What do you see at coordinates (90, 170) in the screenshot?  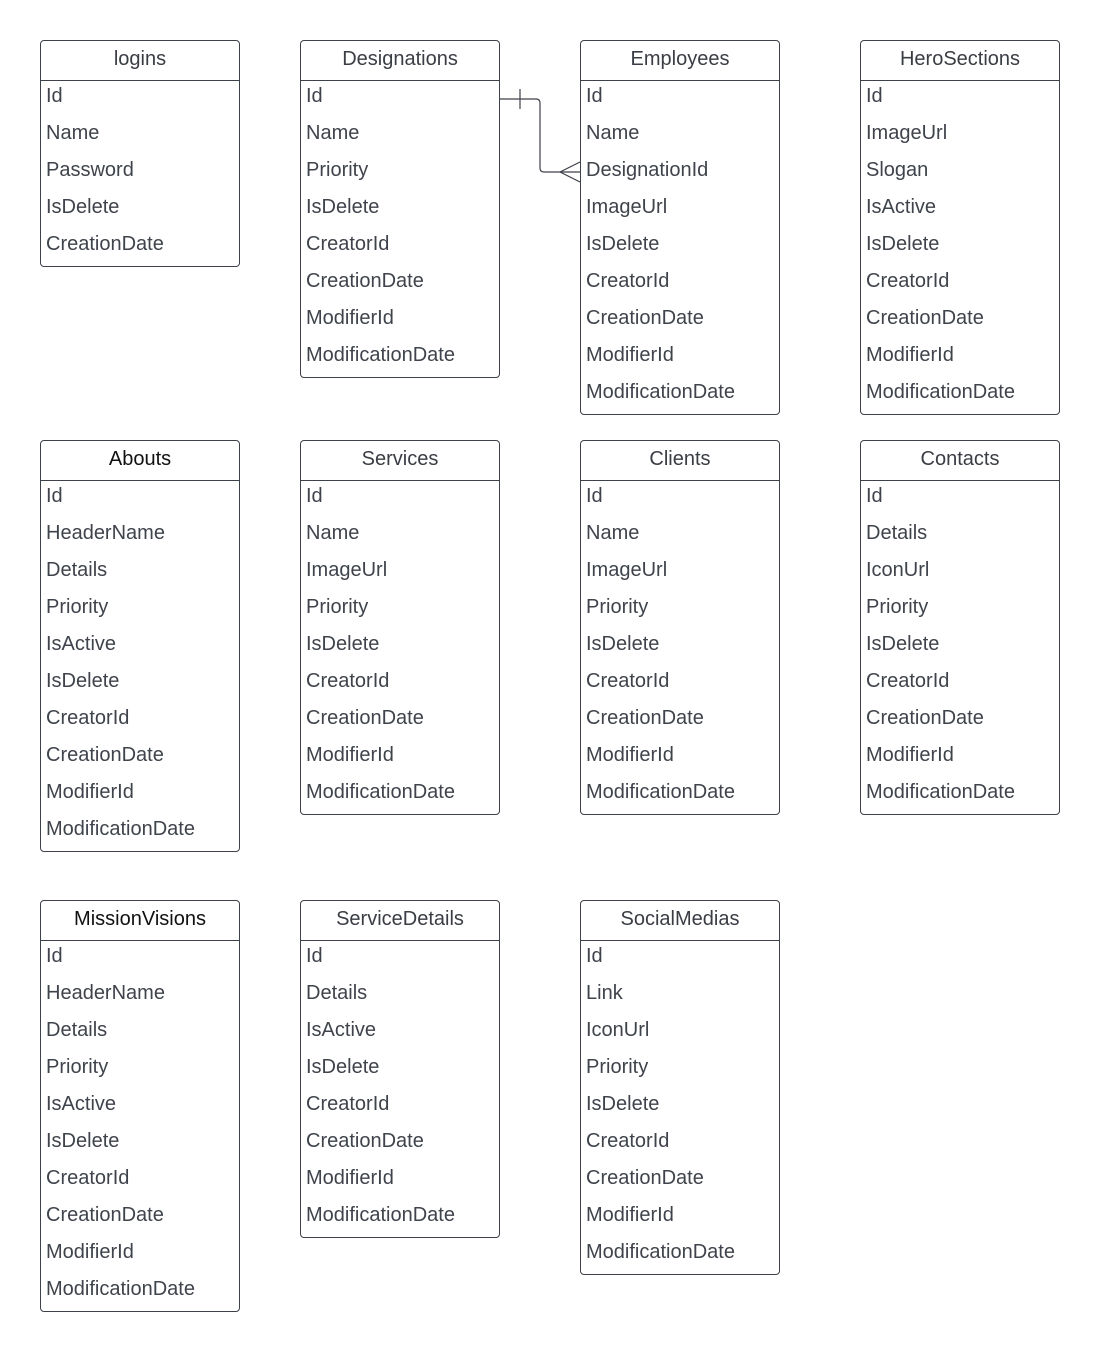 I see `field-password: Password` at bounding box center [90, 170].